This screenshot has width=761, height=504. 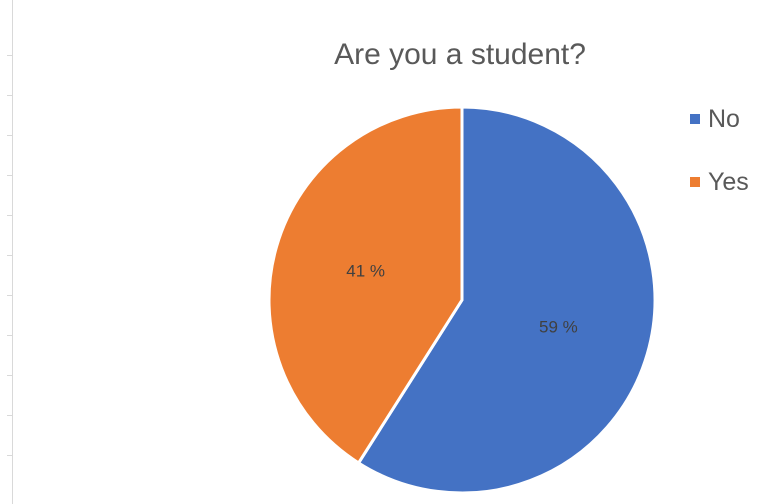 I want to click on legend-swatch-yes, so click(x=695, y=182).